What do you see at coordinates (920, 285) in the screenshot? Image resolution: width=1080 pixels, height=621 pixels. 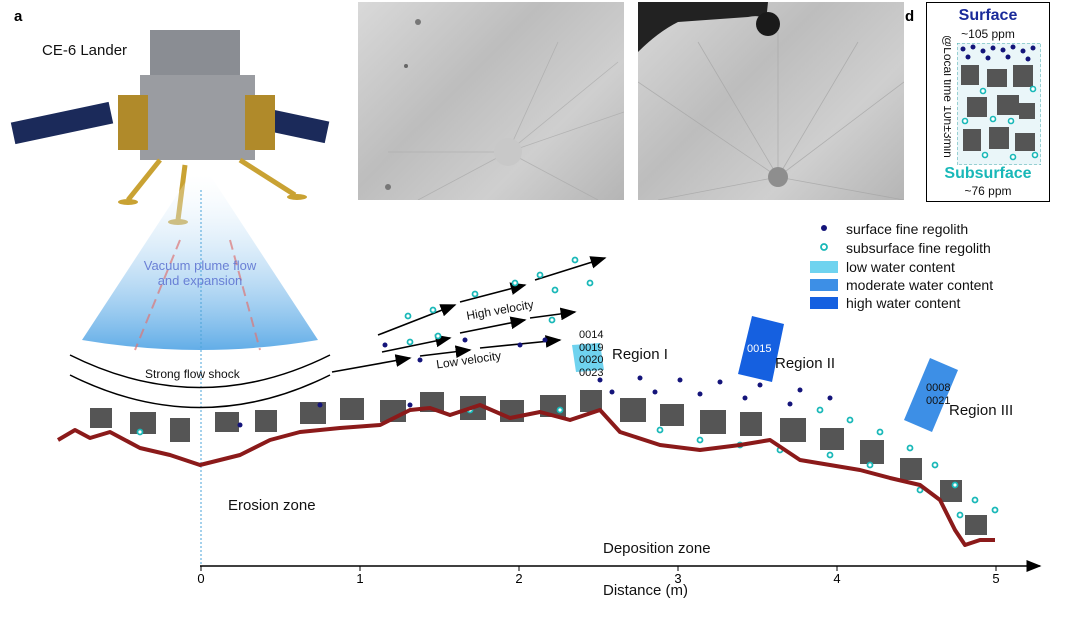 I see `legend-label: moderate water content` at bounding box center [920, 285].